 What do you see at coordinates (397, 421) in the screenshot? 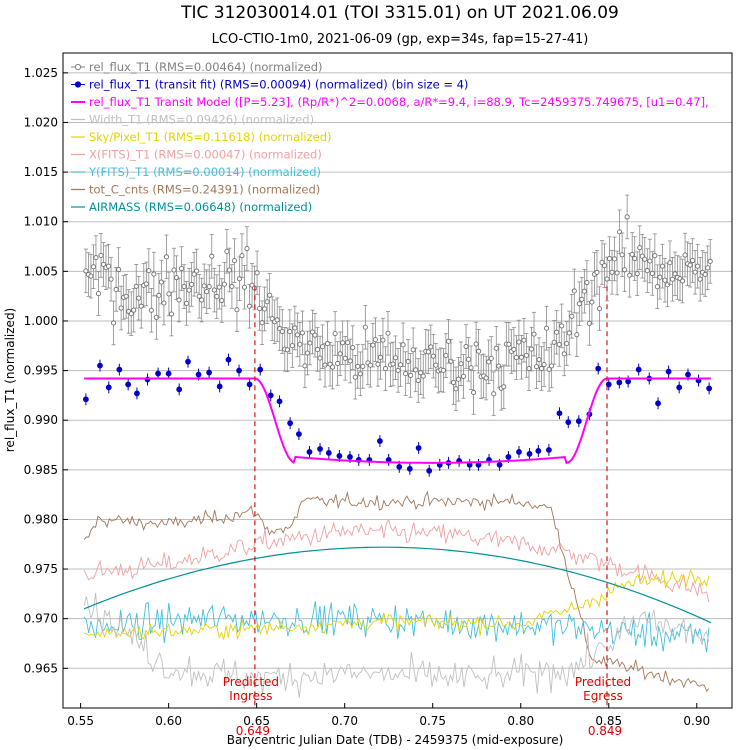
I see `transit-model-series` at bounding box center [397, 421].